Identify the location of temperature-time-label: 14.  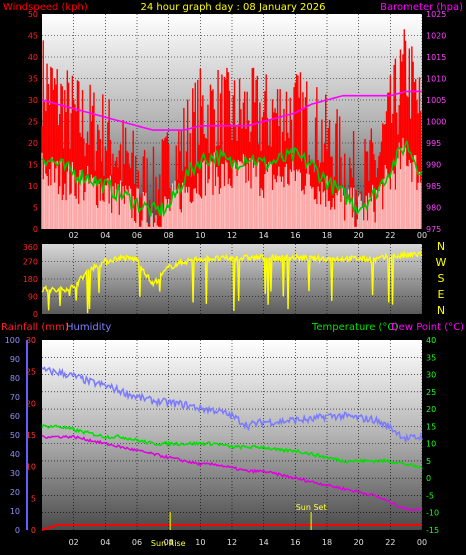
(264, 542).